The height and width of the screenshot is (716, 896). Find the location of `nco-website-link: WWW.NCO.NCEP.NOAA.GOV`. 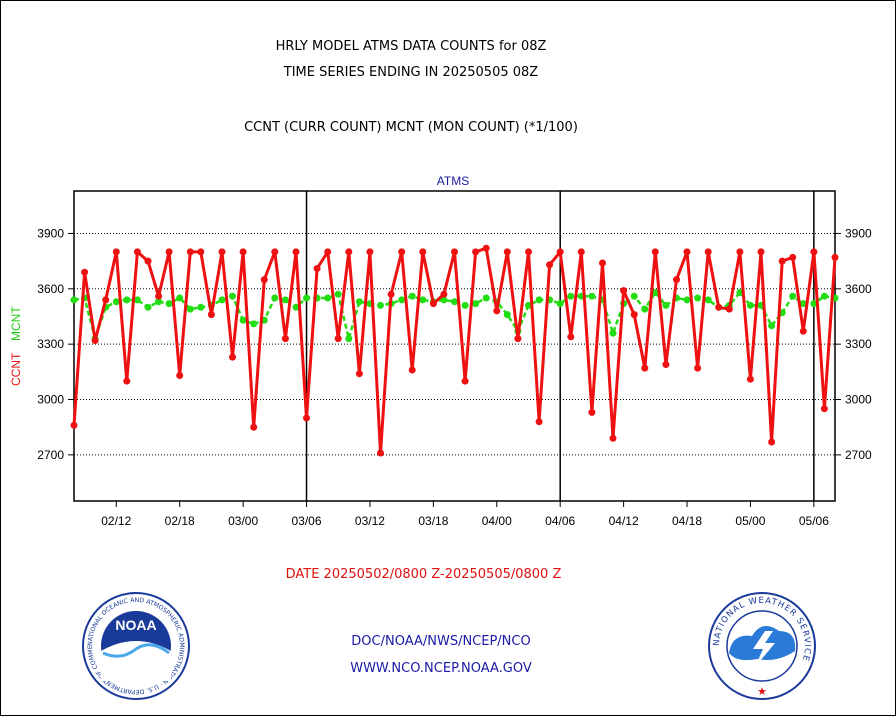

nco-website-link: WWW.NCO.NCEP.NOAA.GOV is located at coordinates (441, 668).